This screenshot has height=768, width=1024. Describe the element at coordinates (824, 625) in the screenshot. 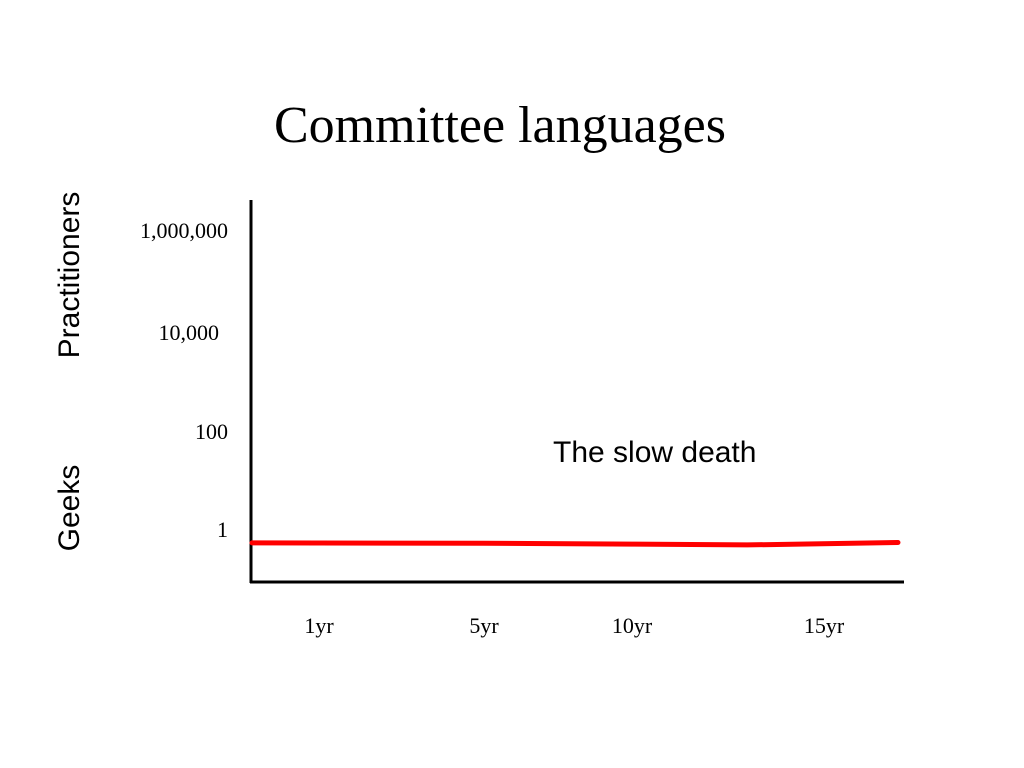

I see `x-tick-label-15yr: 15yr` at that location.